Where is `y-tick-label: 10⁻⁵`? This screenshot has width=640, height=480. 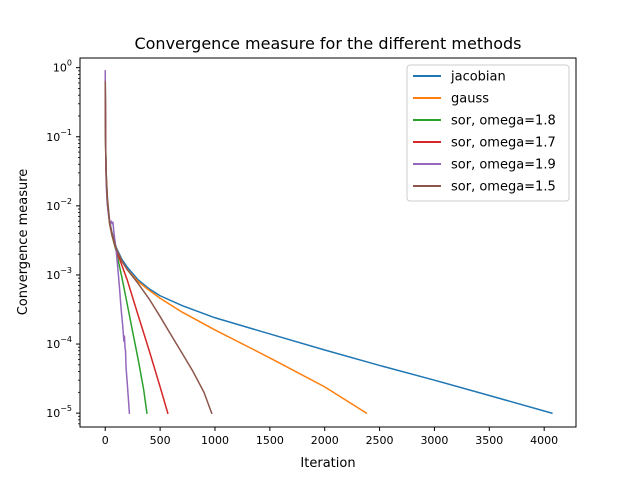 y-tick-label: 10⁻⁵ is located at coordinates (59, 412).